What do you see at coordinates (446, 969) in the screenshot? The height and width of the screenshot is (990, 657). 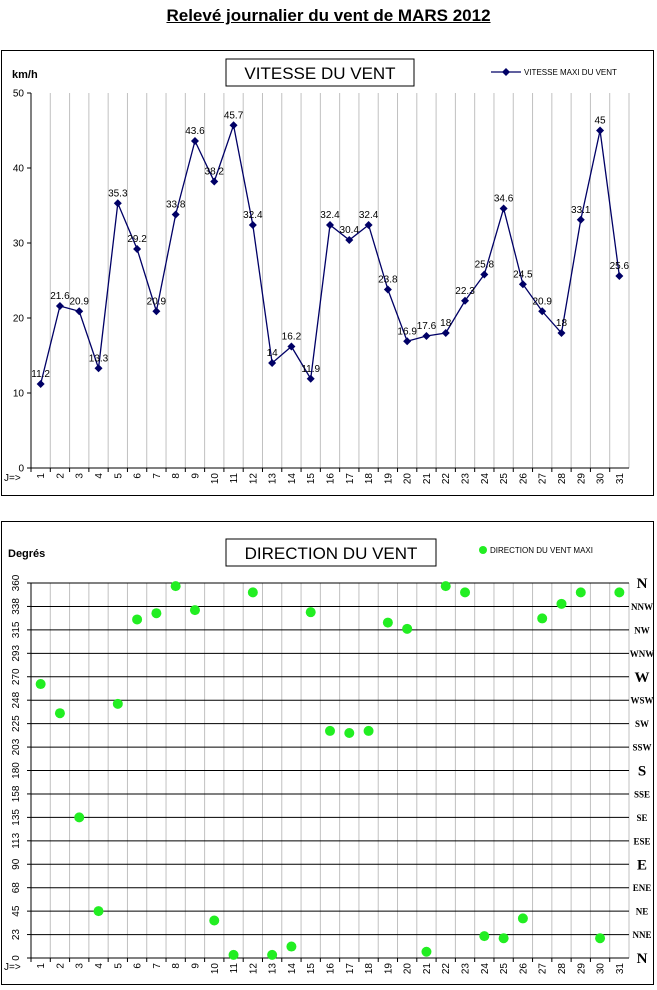 I see `x-tick-label: 22` at bounding box center [446, 969].